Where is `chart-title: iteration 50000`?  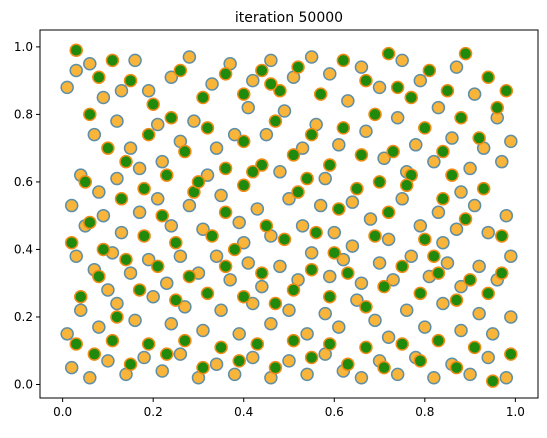
chart-title: iteration 50000 is located at coordinates (289, 18).